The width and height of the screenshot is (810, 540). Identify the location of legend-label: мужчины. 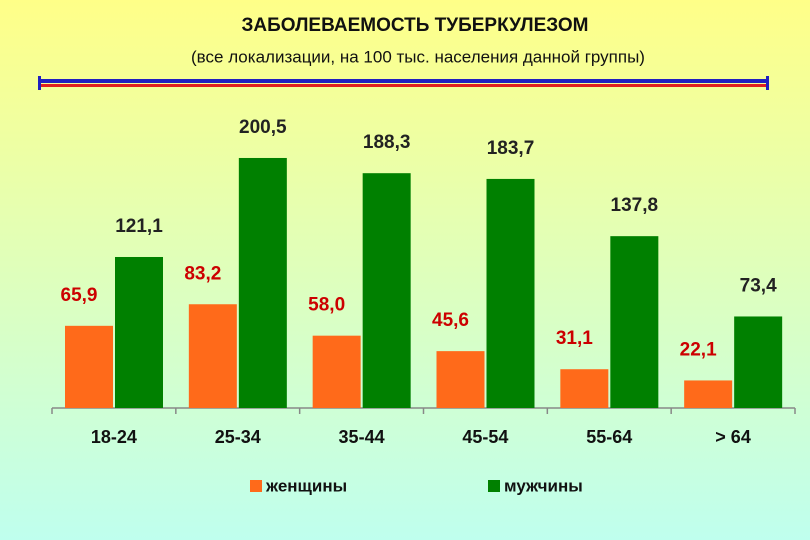
(543, 485).